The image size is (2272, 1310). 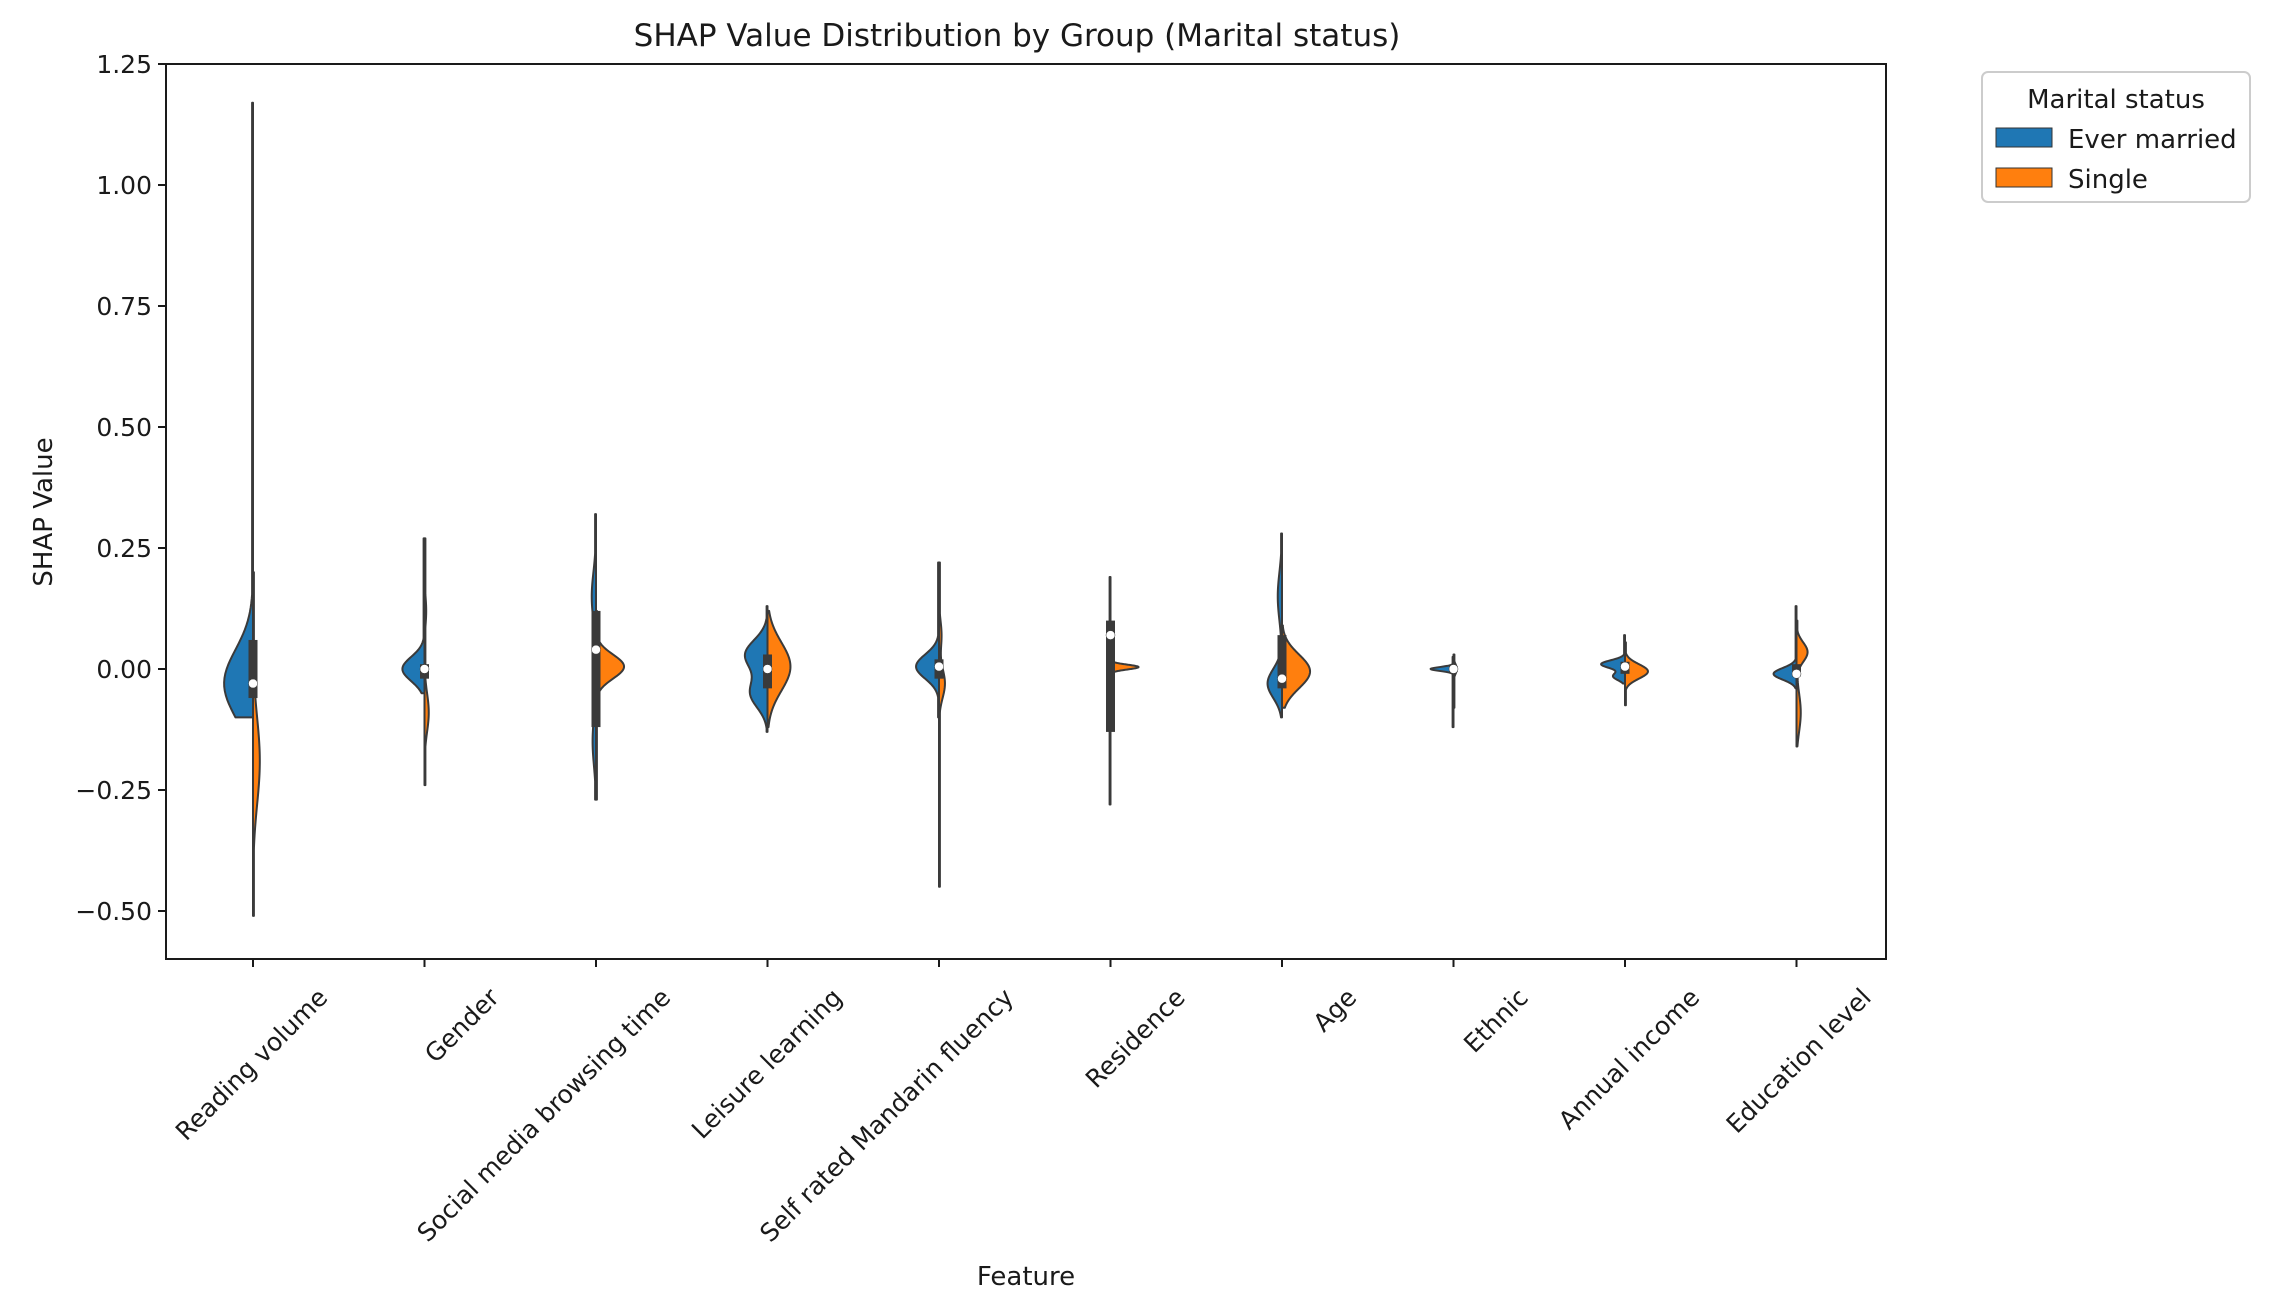 What do you see at coordinates (124, 669) in the screenshot?
I see `y-tick-label: 0.00` at bounding box center [124, 669].